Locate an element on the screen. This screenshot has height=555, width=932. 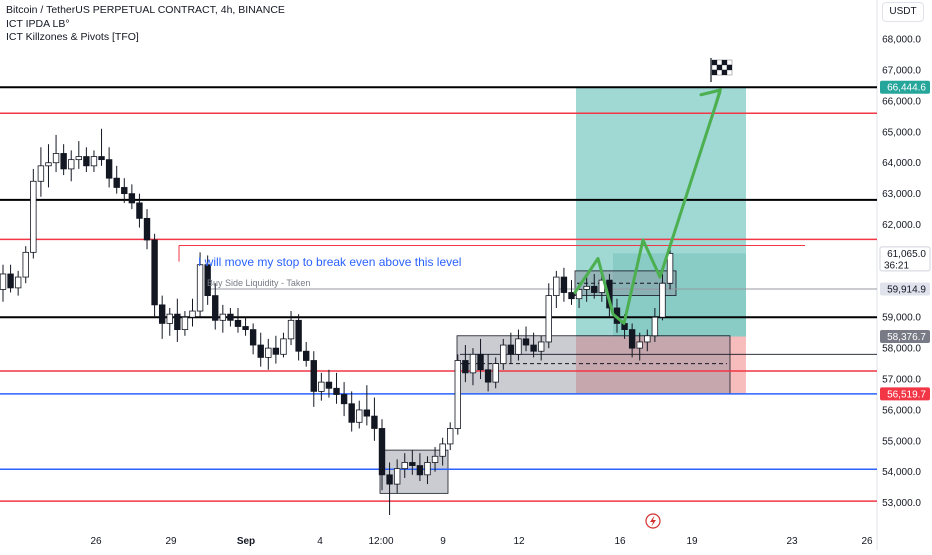
price-tick-label: 58,000.0 is located at coordinates (901, 349).